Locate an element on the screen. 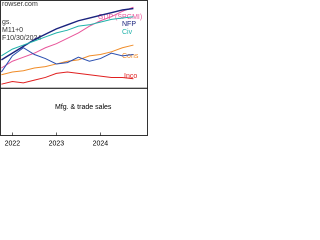 Image resolution: width=320 pixels, height=240 pixels. series-label: Inco is located at coordinates (130, 76).